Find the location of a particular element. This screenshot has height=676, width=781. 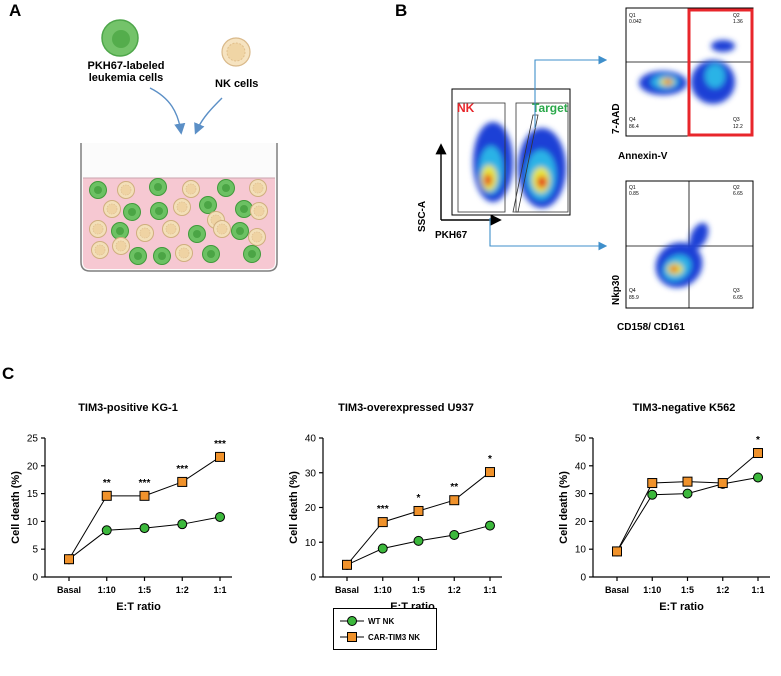

significance-marker: * is located at coordinates (490, 459).